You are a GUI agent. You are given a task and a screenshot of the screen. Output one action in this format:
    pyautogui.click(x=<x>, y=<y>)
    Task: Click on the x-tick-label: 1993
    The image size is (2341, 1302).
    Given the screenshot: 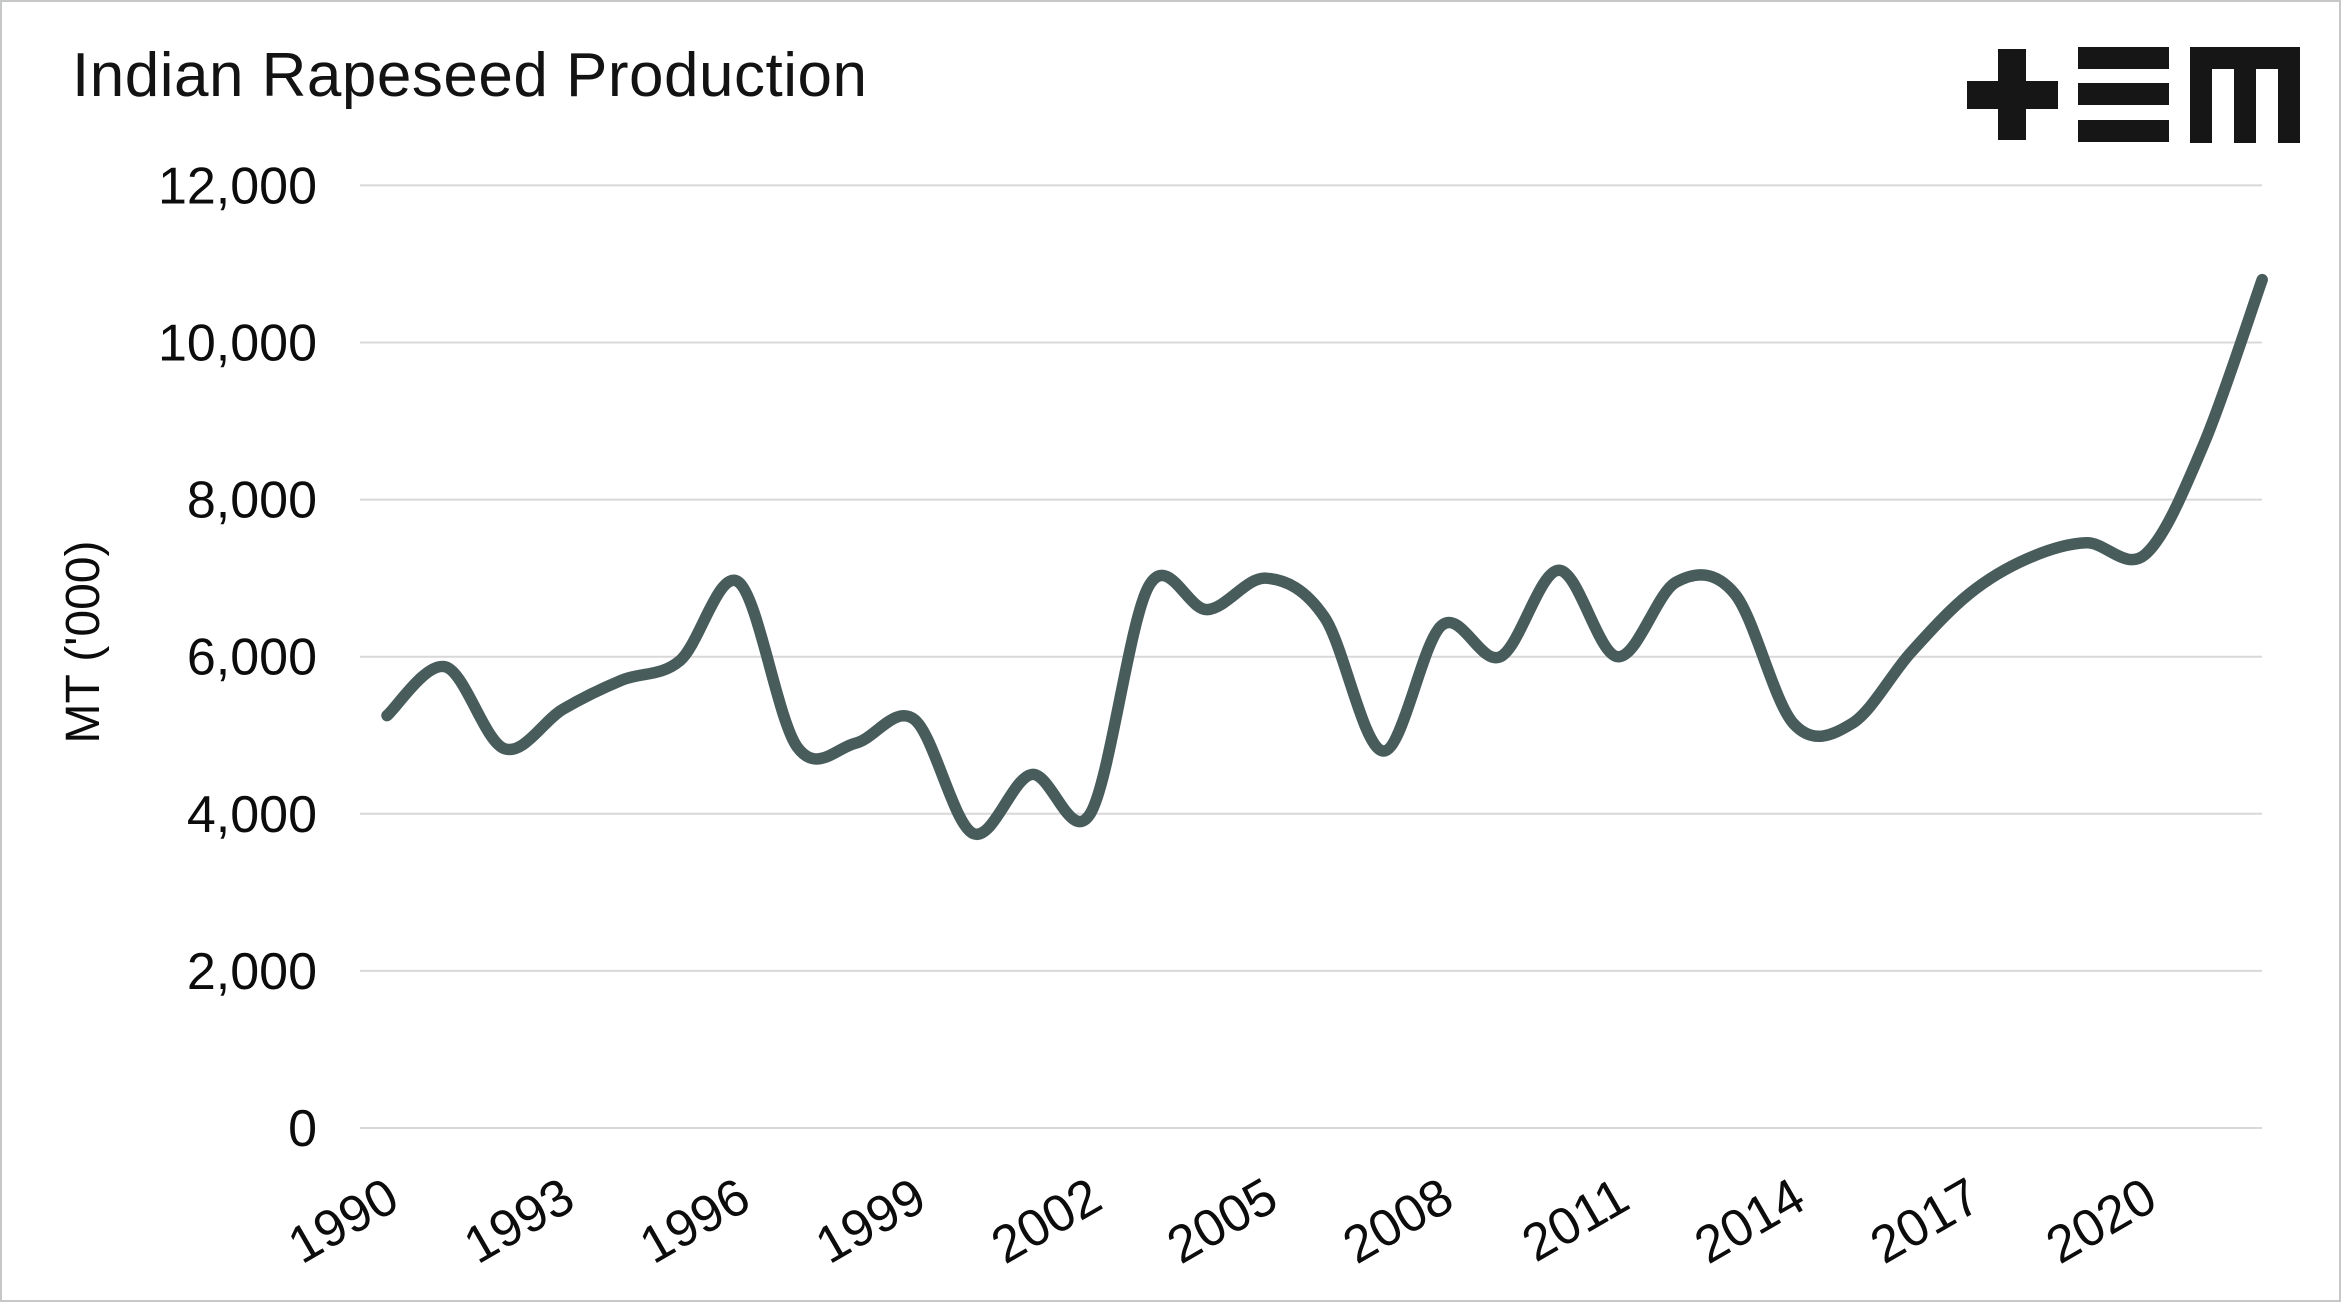 What is the action you would take?
    pyautogui.click(x=519, y=1221)
    